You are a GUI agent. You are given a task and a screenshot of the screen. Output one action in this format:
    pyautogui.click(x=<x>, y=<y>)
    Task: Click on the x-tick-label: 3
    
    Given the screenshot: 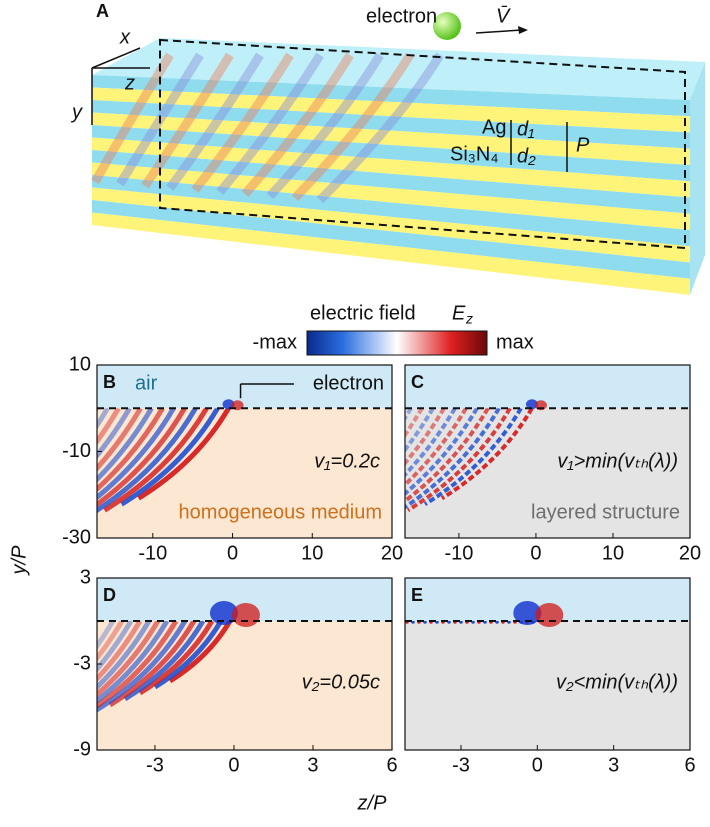 What is the action you would take?
    pyautogui.click(x=613, y=765)
    